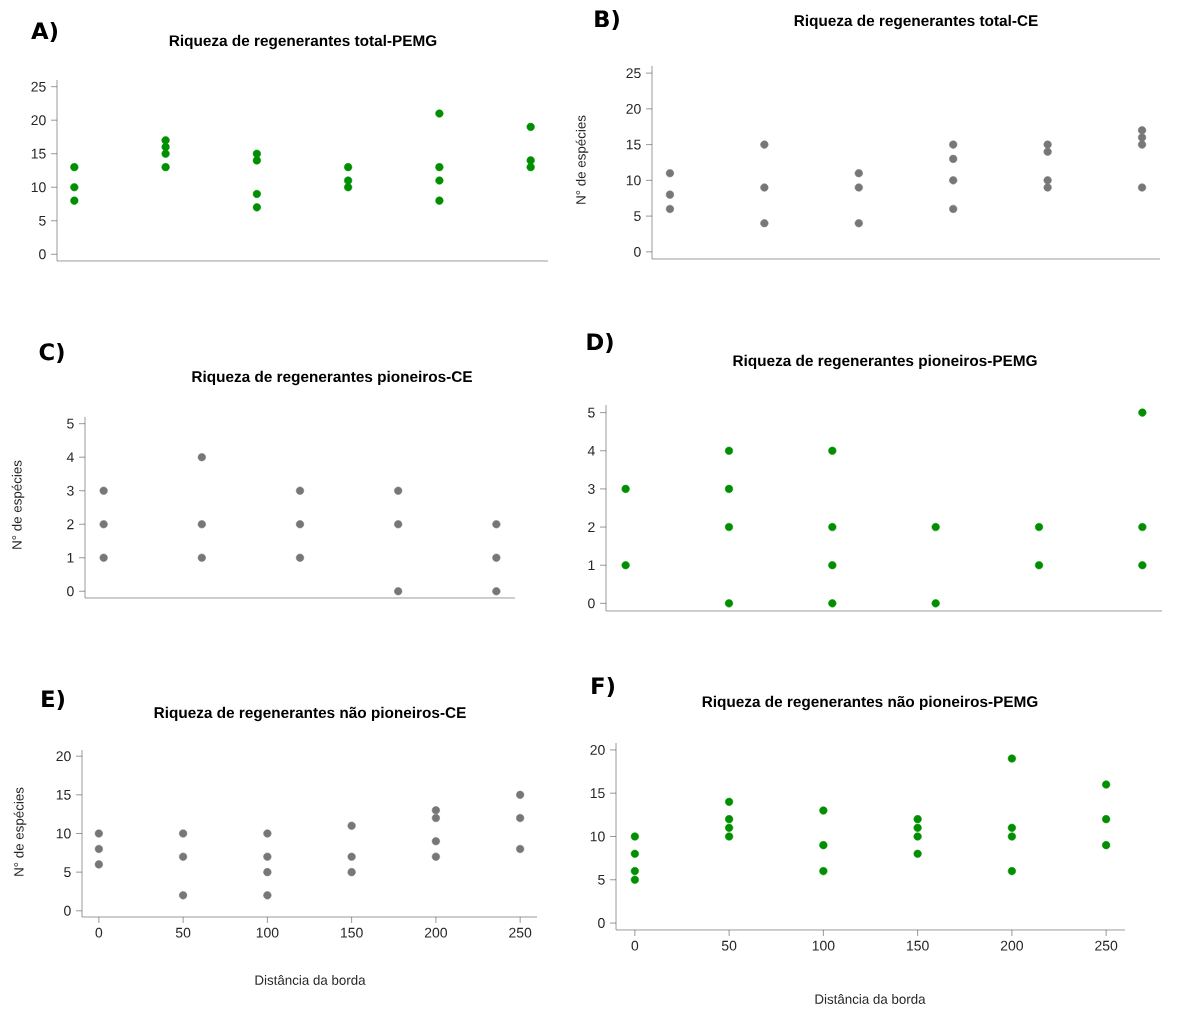 The height and width of the screenshot is (1009, 1182). Describe the element at coordinates (603, 687) in the screenshot. I see `text: F)` at that location.